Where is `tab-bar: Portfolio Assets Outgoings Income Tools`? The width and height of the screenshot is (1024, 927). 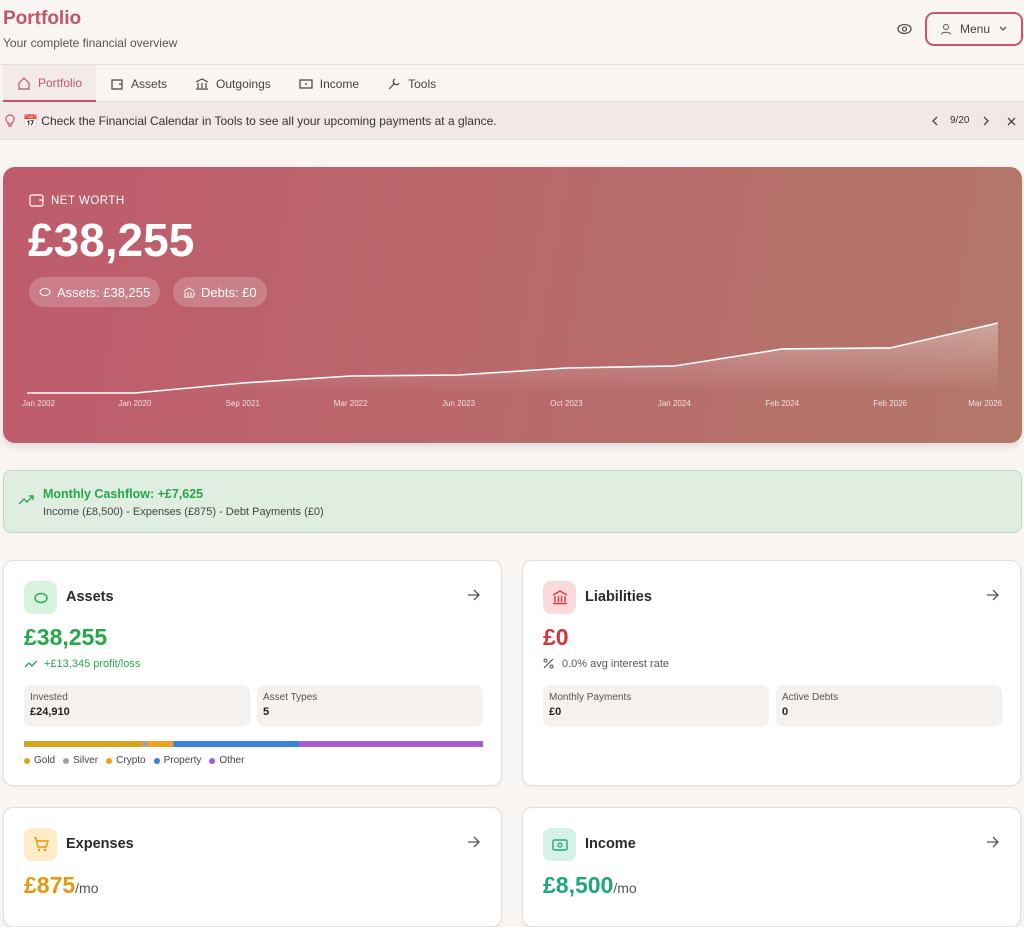
tab-bar: Portfolio Assets Outgoings Income Tools is located at coordinates (512, 83).